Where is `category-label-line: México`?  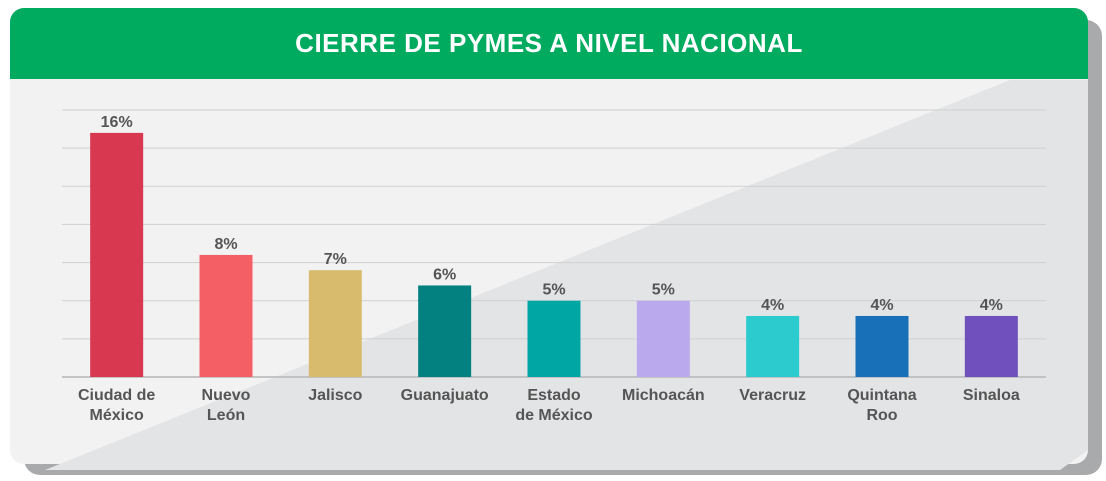 category-label-line: México is located at coordinates (117, 415).